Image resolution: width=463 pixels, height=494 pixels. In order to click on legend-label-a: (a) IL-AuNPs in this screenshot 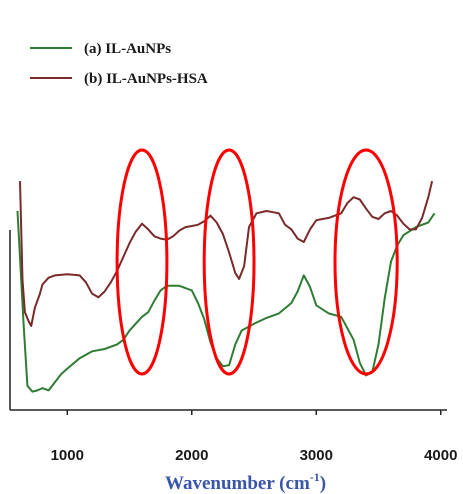, I will do `click(127, 49)`.